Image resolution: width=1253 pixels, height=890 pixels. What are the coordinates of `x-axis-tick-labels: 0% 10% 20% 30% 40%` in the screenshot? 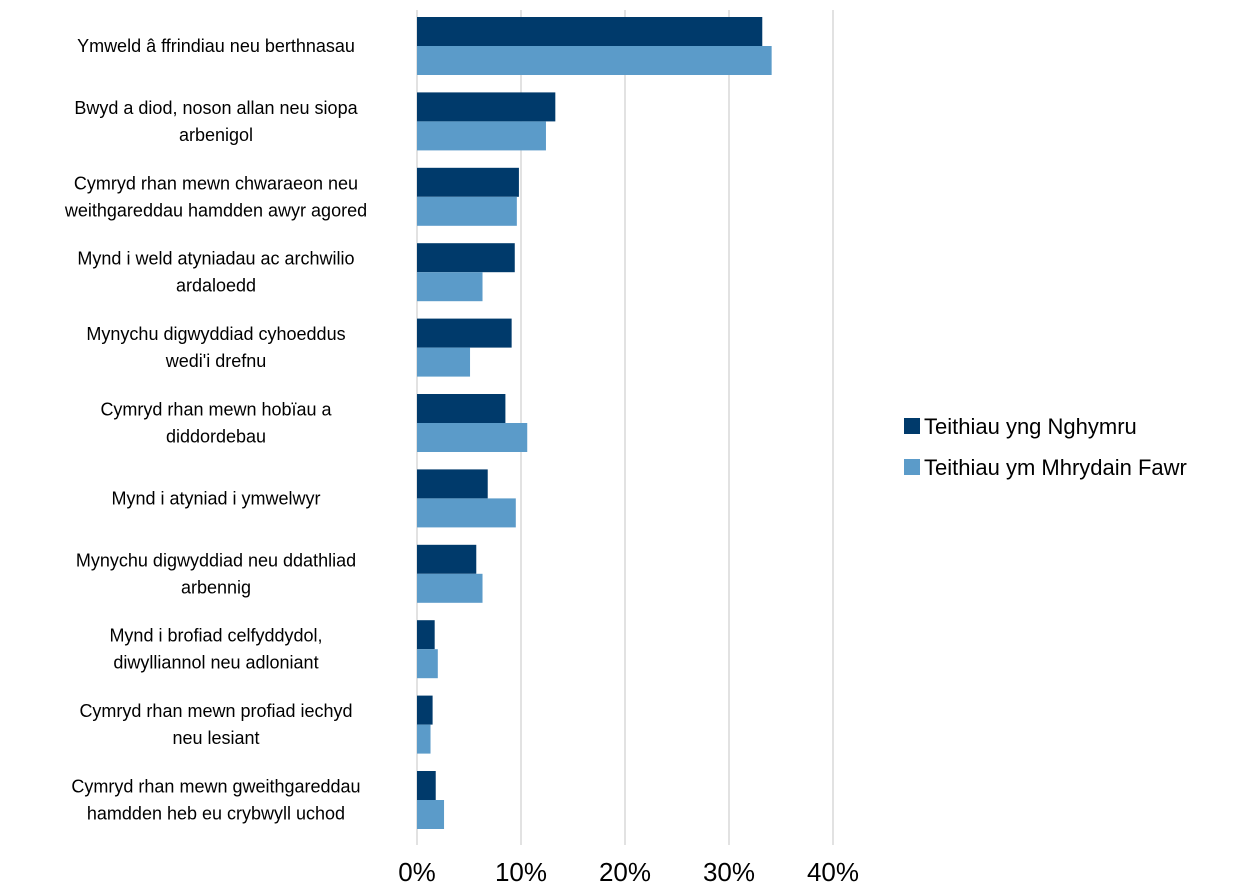 It's located at (628, 872).